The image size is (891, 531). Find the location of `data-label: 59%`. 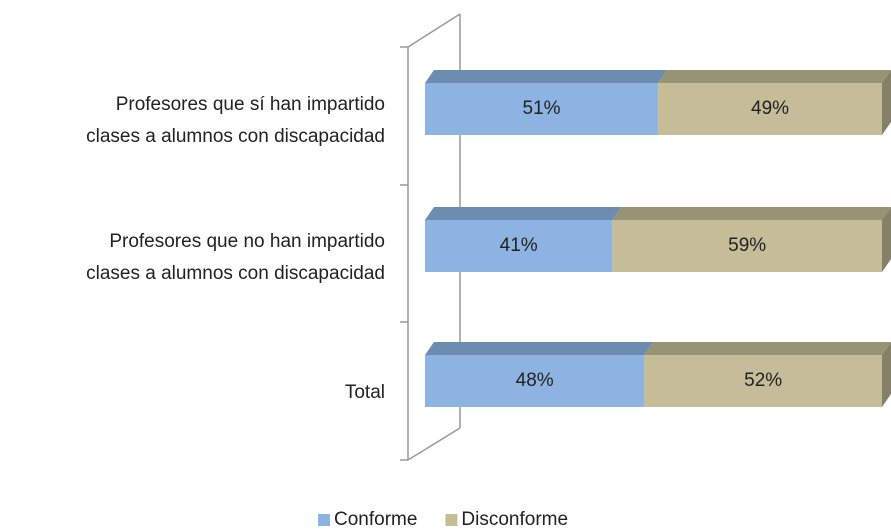

data-label: 59% is located at coordinates (747, 245).